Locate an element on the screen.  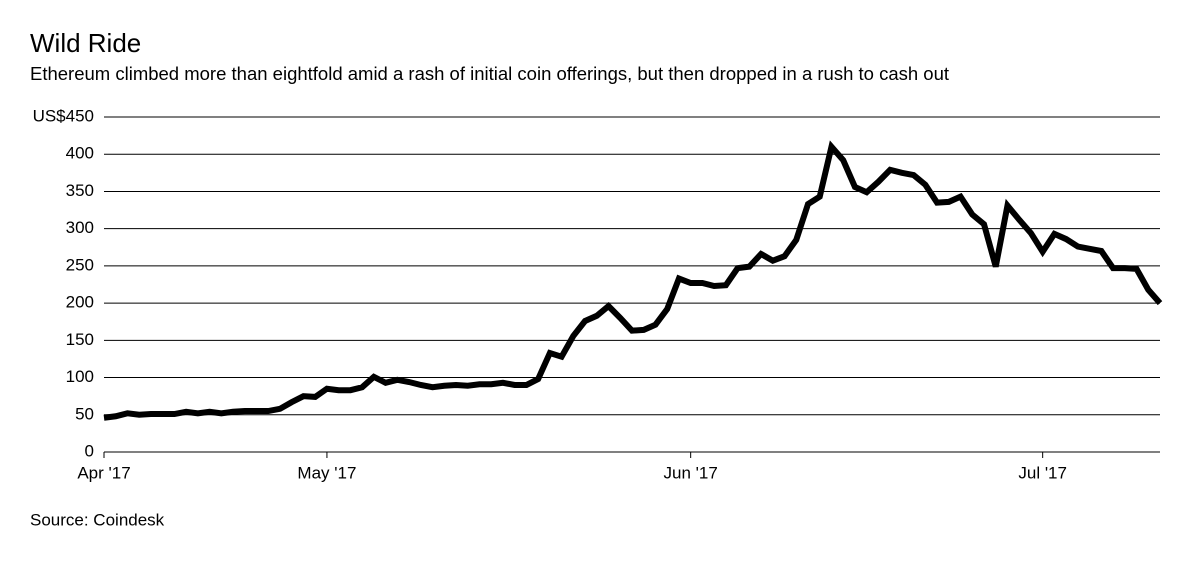
y-tick-label: 200 is located at coordinates (80, 302).